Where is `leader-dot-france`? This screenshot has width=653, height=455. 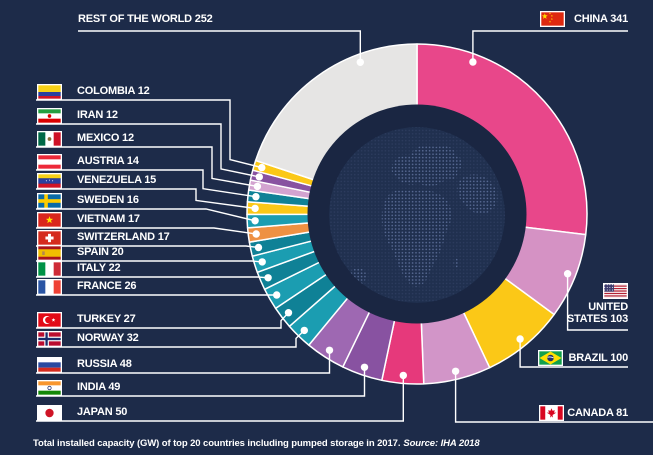
leader-dot-france is located at coordinates (277, 295).